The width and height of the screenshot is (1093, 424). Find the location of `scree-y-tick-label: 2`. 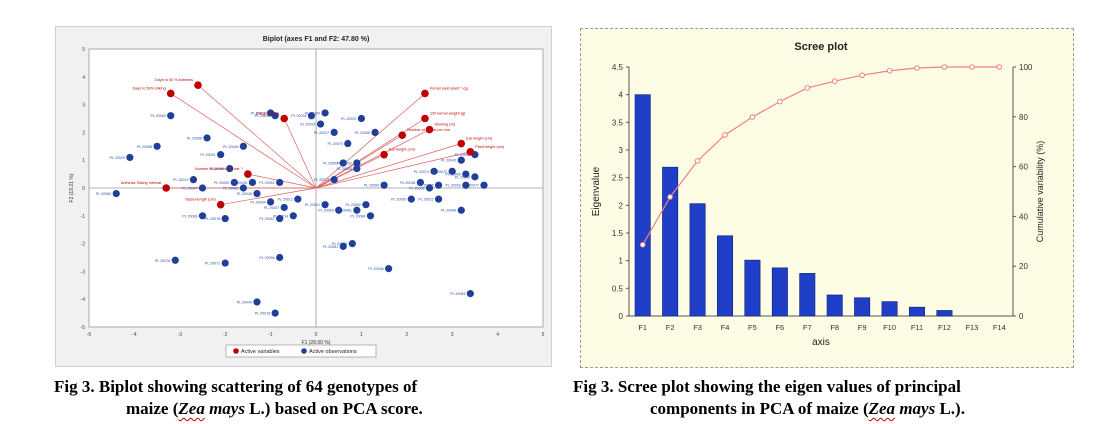

scree-y-tick-label: 2 is located at coordinates (621, 205).